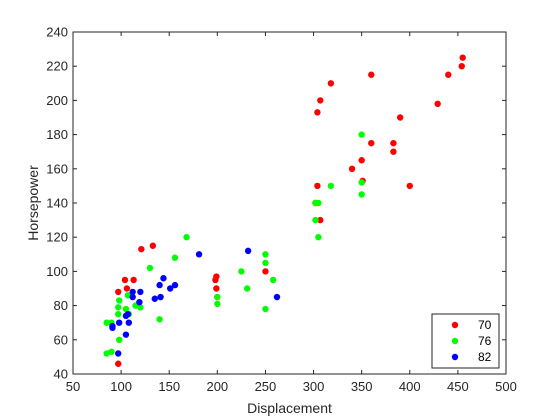 Image resolution: width=560 pixels, height=420 pixels. Describe the element at coordinates (169, 386) in the screenshot. I see `x-tick-label: 150` at that location.